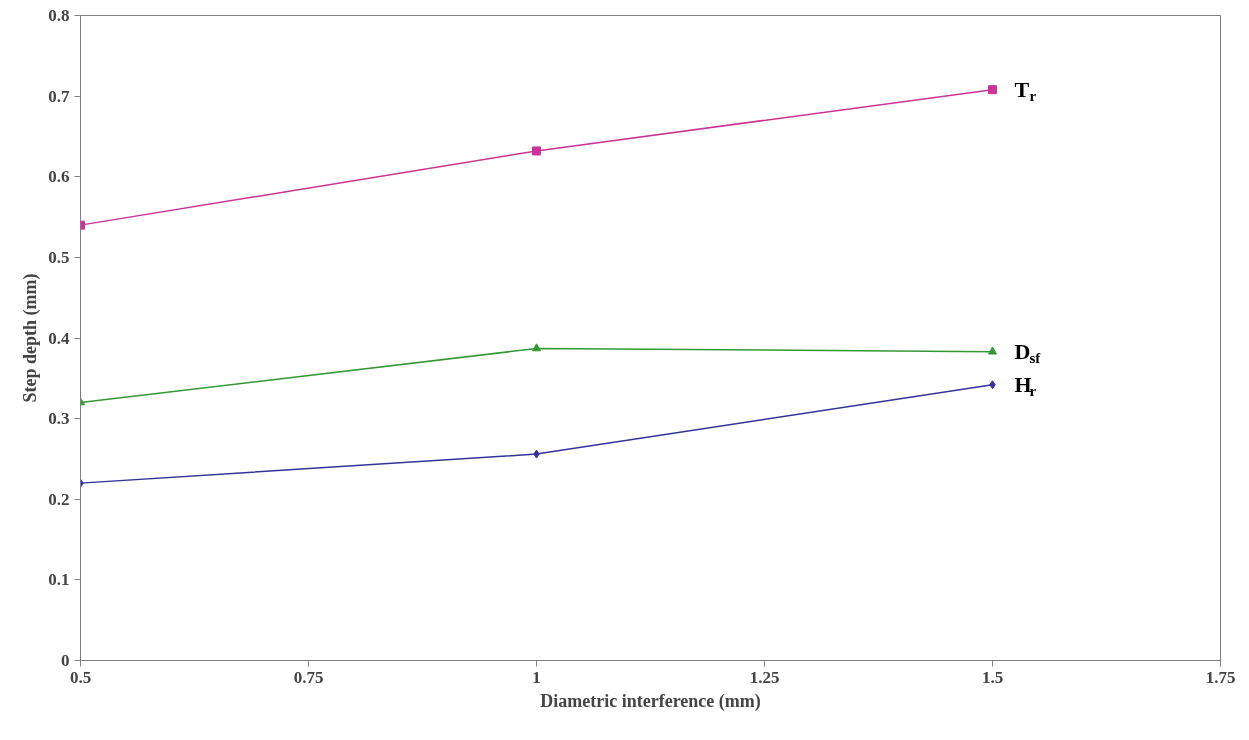 This screenshot has width=1249, height=740. Describe the element at coordinates (80, 677) in the screenshot. I see `x-tick-label: 0.5` at that location.